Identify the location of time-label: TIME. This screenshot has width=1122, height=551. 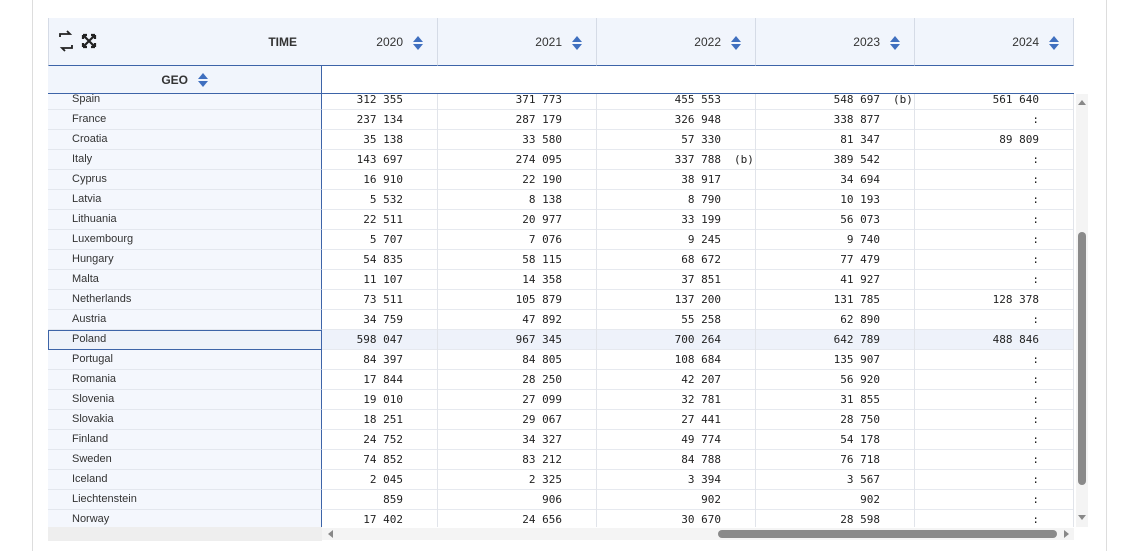
(282, 42).